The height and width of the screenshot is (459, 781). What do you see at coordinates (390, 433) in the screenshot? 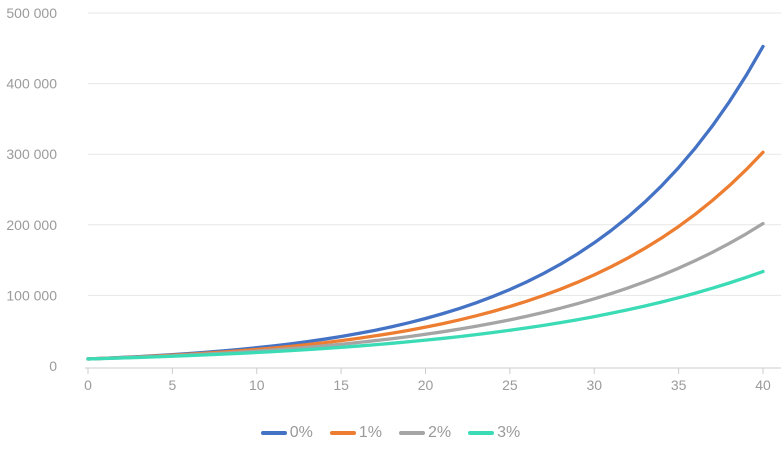
I see `chart-legend: 0% 1% 2% 3%` at bounding box center [390, 433].